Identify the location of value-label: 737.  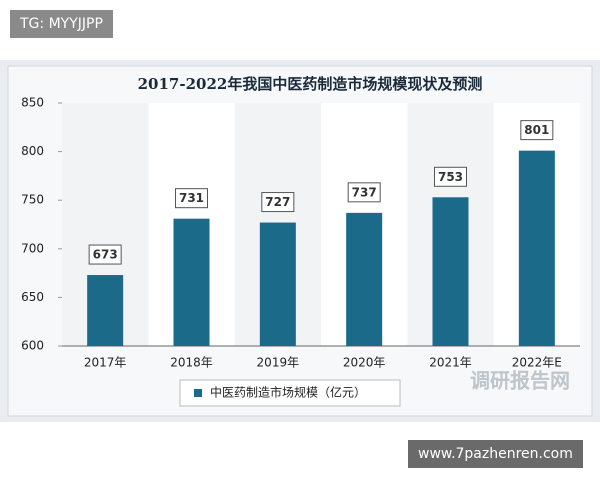
(364, 192).